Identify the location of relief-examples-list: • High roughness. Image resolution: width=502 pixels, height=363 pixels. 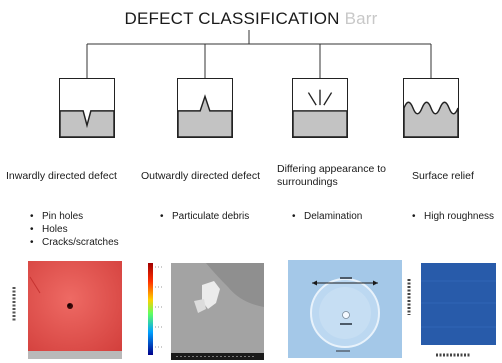
(453, 216).